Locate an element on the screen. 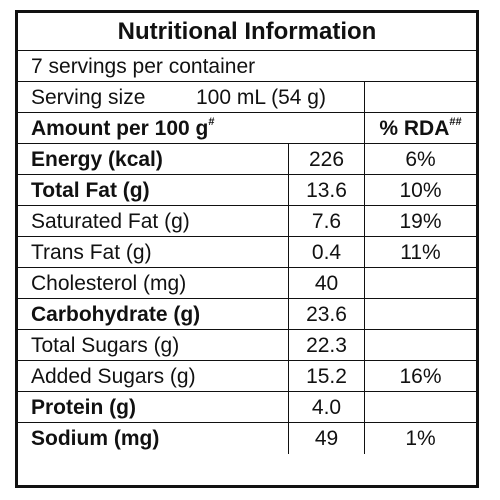  nutrient-row: Added Sugars (g) 15.2 16% is located at coordinates (247, 376).